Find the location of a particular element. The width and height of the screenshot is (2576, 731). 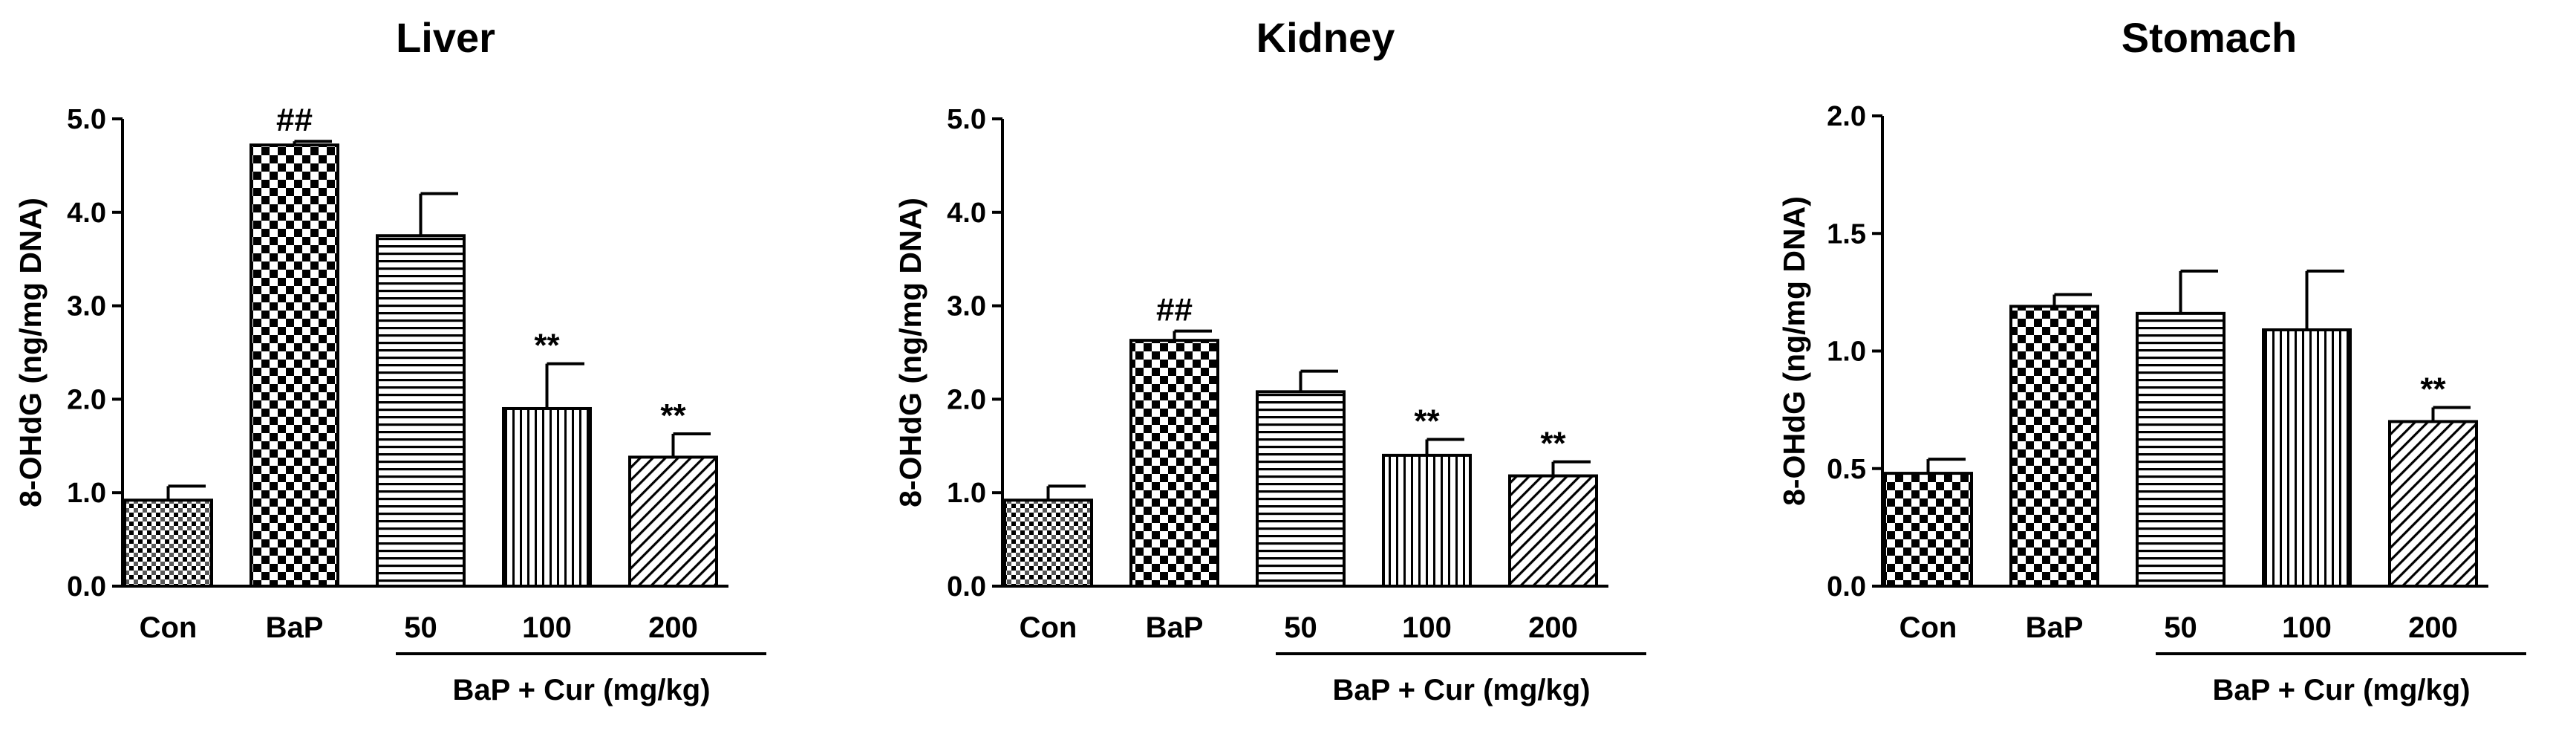

panel-title: Liver is located at coordinates (445, 38).